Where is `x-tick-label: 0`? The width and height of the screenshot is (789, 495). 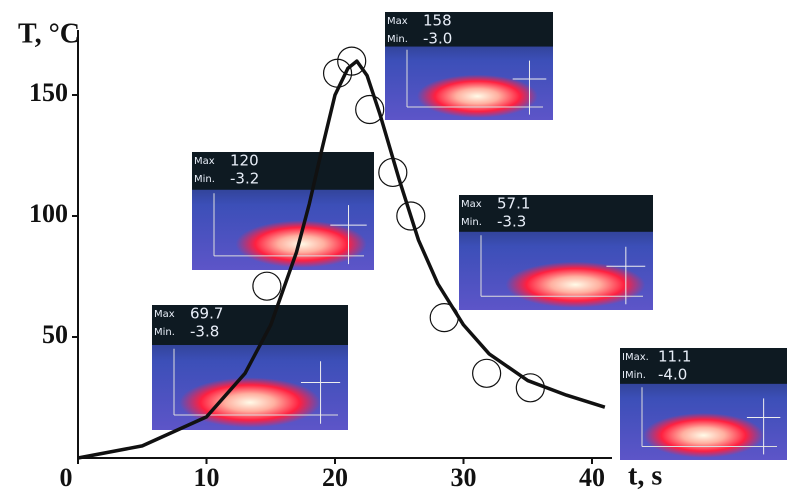 x-tick-label: 0 is located at coordinates (66, 477).